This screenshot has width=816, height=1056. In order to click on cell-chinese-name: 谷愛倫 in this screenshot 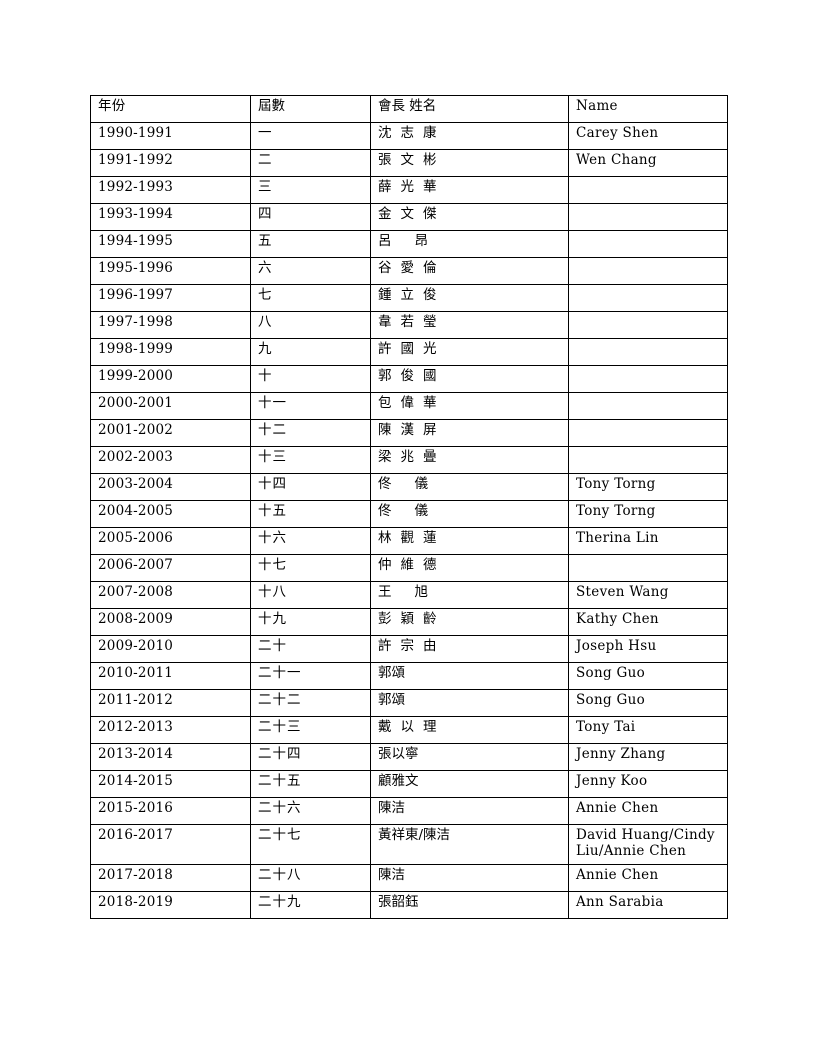, I will do `click(469, 271)`.